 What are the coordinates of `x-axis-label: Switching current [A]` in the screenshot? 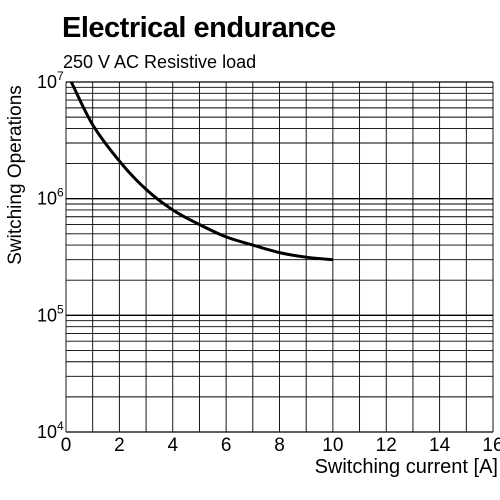 It's located at (406, 467).